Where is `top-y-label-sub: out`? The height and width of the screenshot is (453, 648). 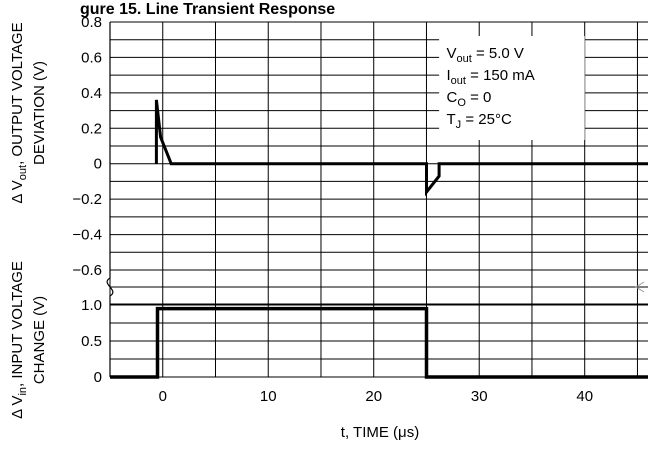
top-y-label-sub: out is located at coordinates (23, 172).